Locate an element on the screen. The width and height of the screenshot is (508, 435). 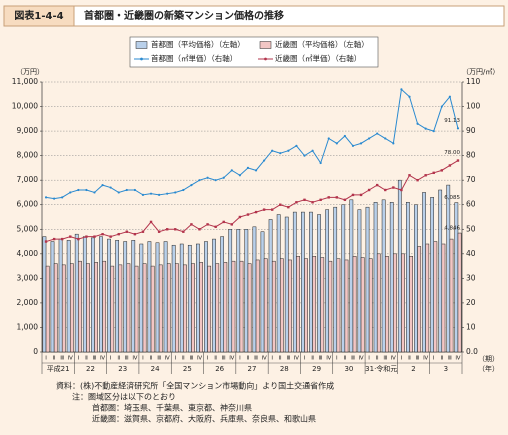
y2-tick-label: 110 is located at coordinates (473, 81).